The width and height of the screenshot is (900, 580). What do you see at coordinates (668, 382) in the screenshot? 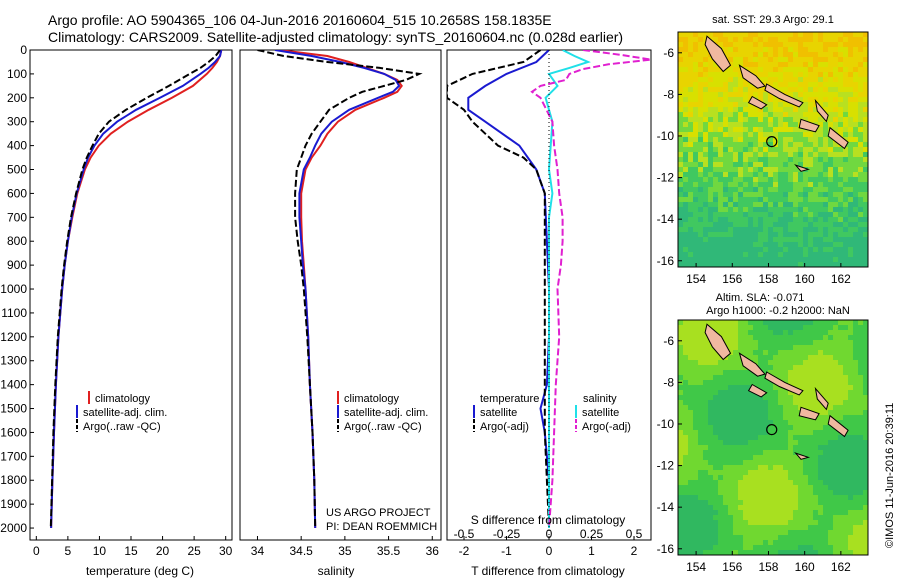
I see `lat-tick-label: -8` at bounding box center [668, 382].